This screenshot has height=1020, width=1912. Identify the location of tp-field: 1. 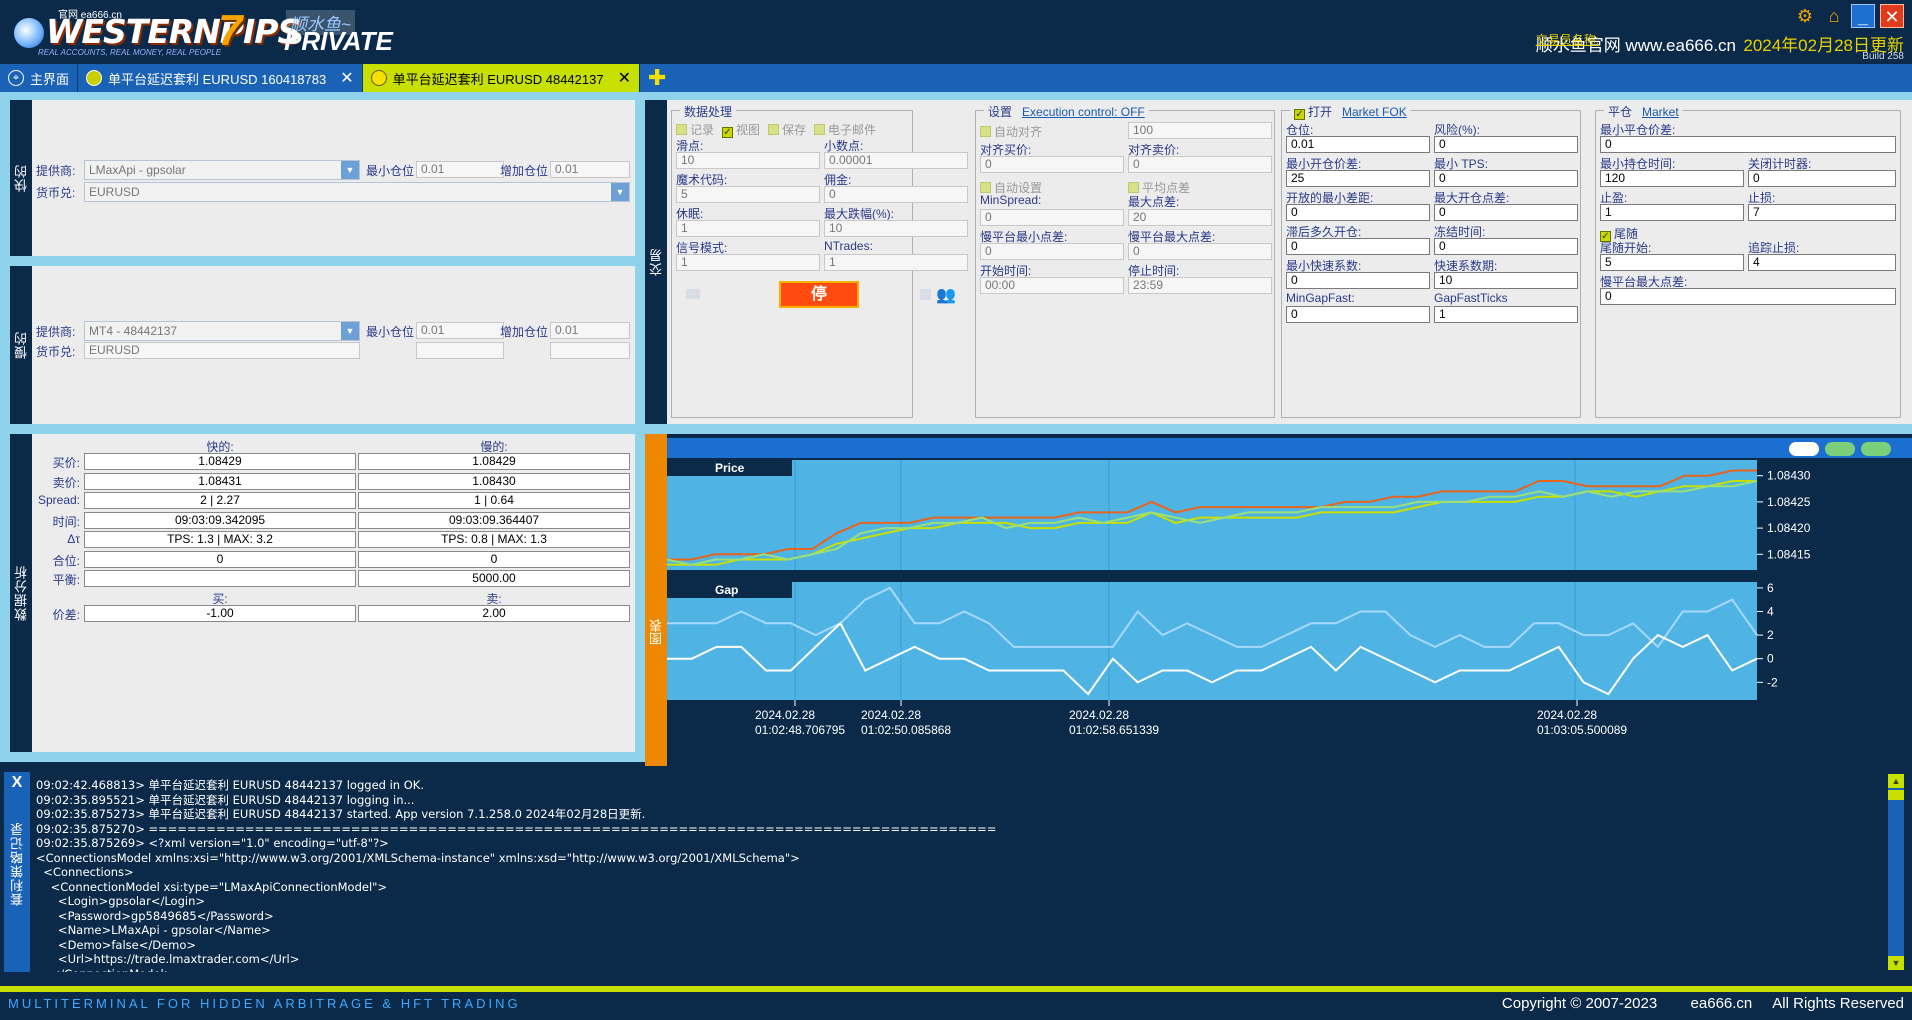
(1672, 212).